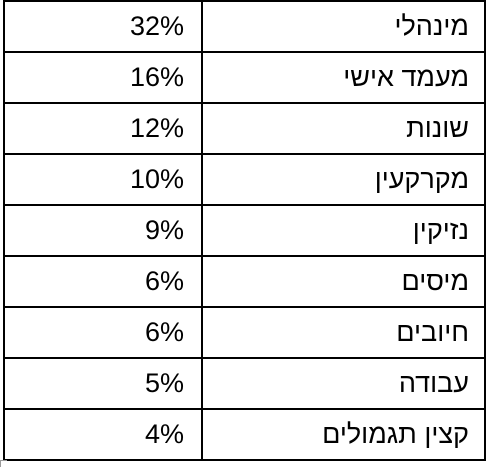 This screenshot has width=490, height=467. I want to click on percent-cell: 9%, so click(103, 230).